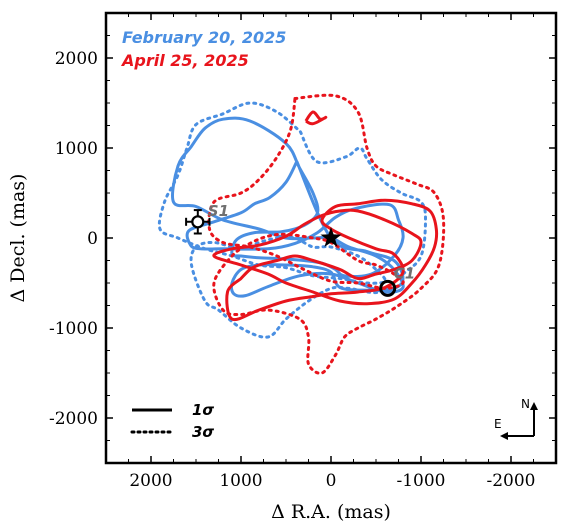 This screenshot has height=530, width=572. What do you see at coordinates (504, 436) in the screenshot?
I see `compass-east-arrowhead` at bounding box center [504, 436].